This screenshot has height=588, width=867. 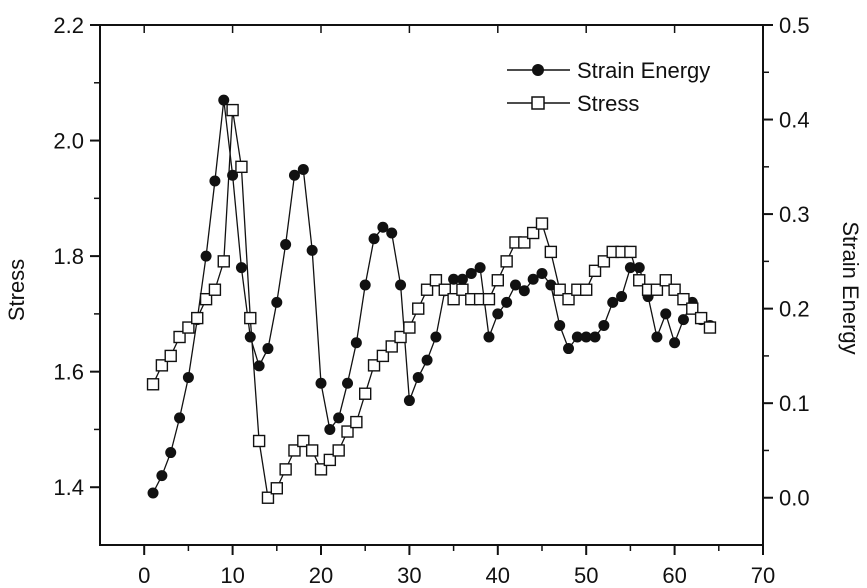 I want to click on legend-marker-stress, so click(x=538, y=103).